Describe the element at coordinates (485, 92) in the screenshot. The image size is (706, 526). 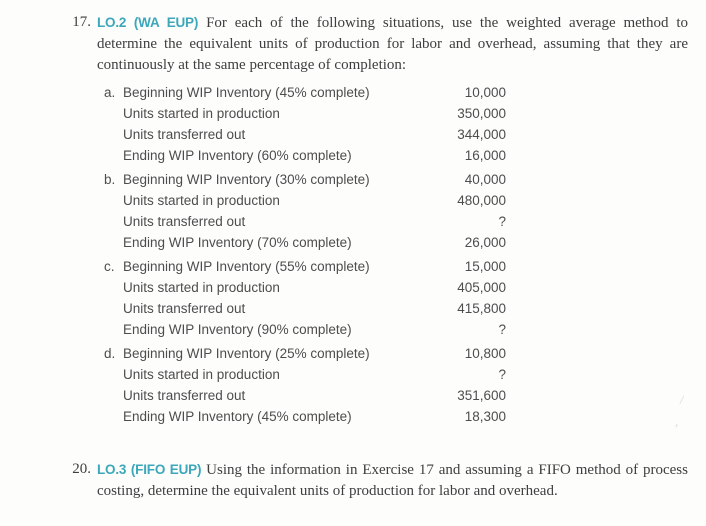
I see `row-value: 10,000` at that location.